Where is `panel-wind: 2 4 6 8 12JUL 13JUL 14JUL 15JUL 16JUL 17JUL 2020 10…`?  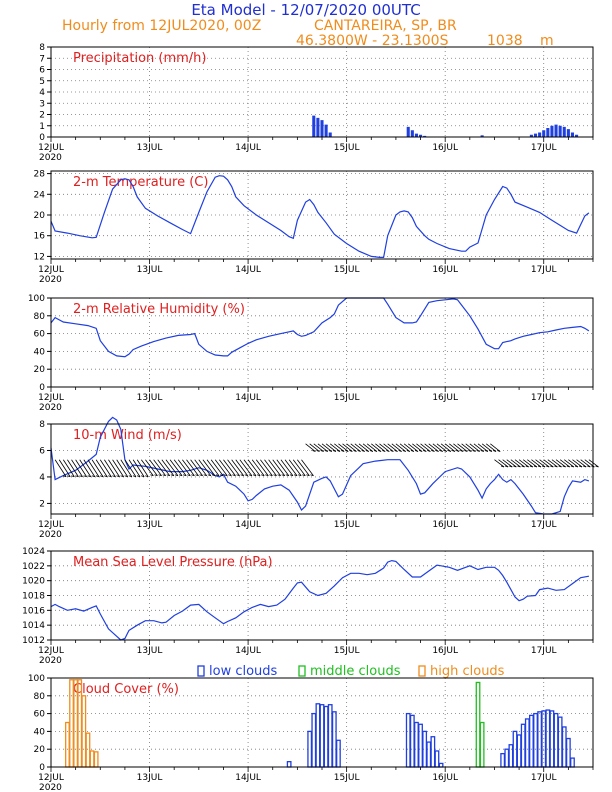
panel-wind: 2 4 6 8 12JUL 13JUL 14JUL 15JUL 16JUL 17JUL 2020 10… is located at coordinates (318, 478).